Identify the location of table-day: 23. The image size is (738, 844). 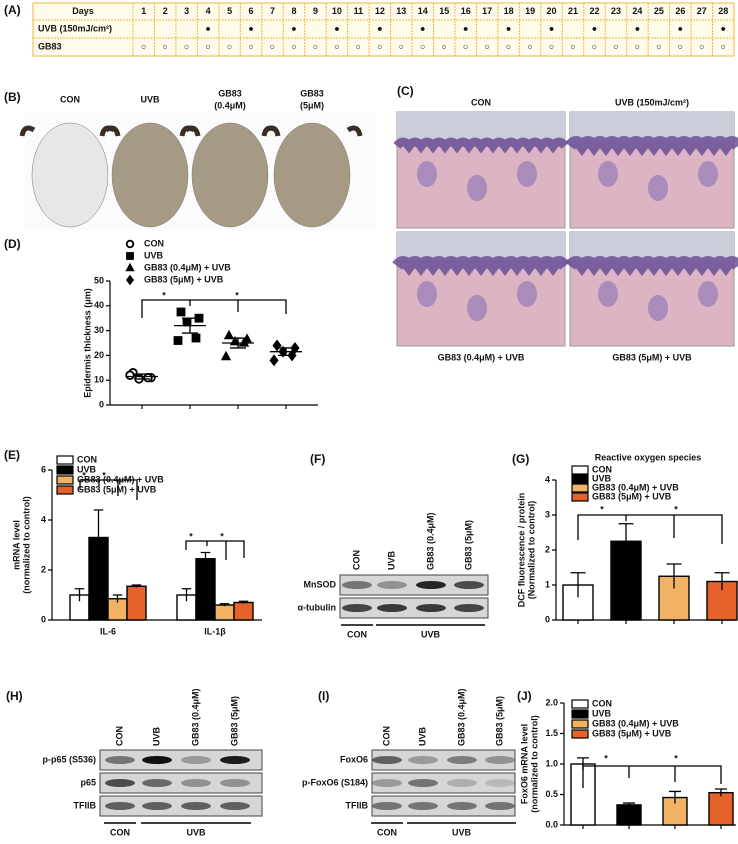
(616, 11).